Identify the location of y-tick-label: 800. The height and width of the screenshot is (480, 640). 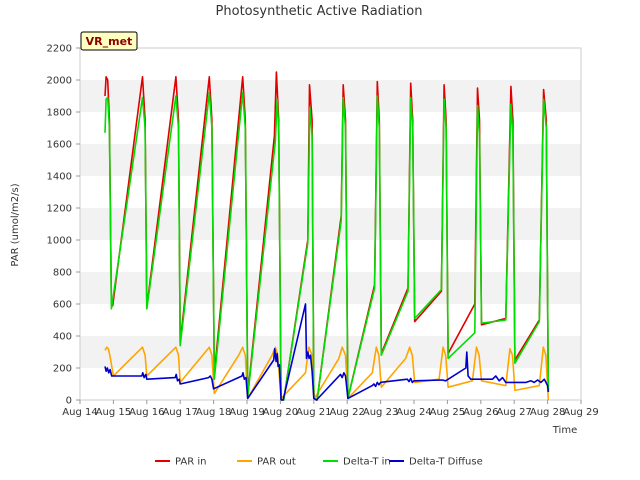
(62, 273).